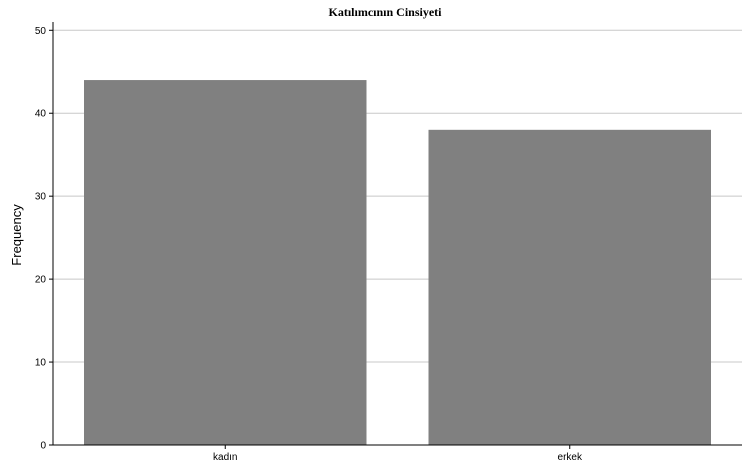 This screenshot has width=742, height=473. I want to click on y-tick-label: 20, so click(41, 280).